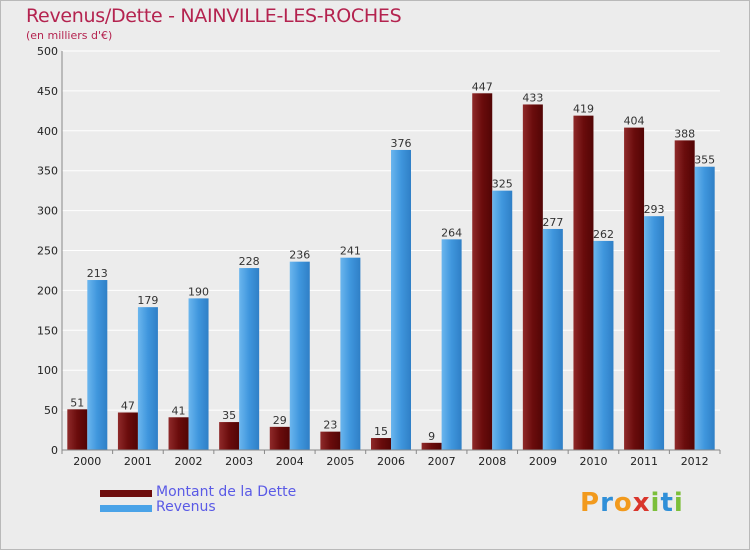 The height and width of the screenshot is (550, 750). What do you see at coordinates (704, 160) in the screenshot?
I see `data-label-revenus: 355` at bounding box center [704, 160].